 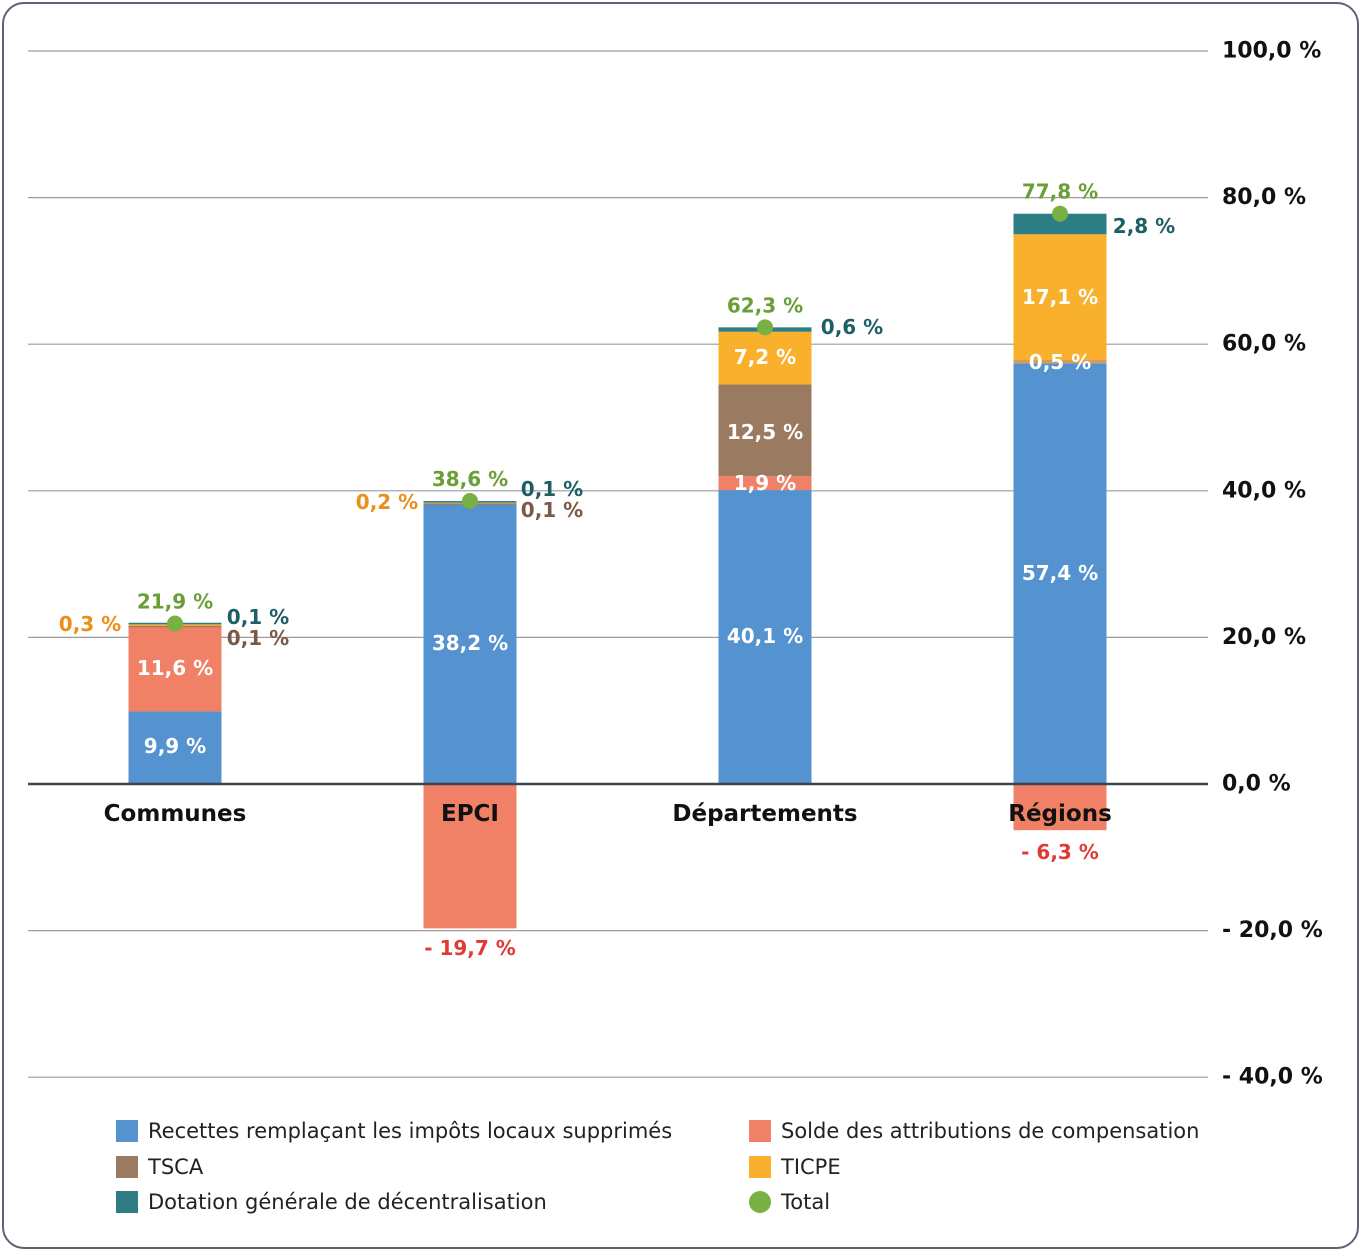 What do you see at coordinates (1060, 852) in the screenshot?
I see `data-label-solde: - 6,3 %` at bounding box center [1060, 852].